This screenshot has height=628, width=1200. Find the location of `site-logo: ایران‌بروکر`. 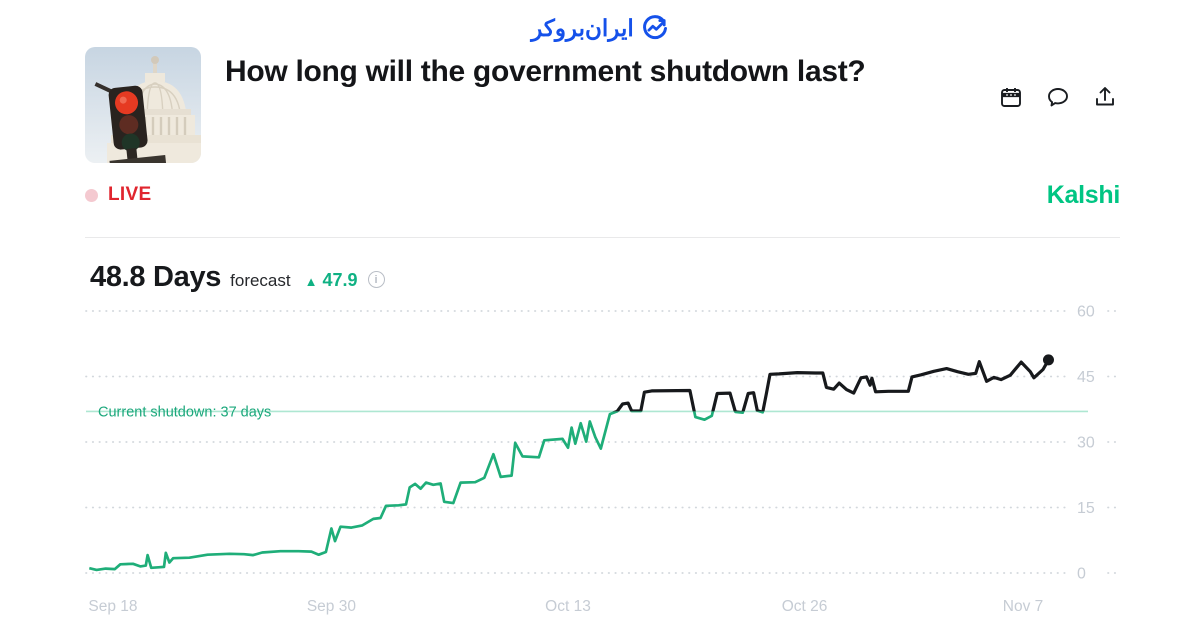

site-logo: ایران‌بروکر is located at coordinates (600, 28).